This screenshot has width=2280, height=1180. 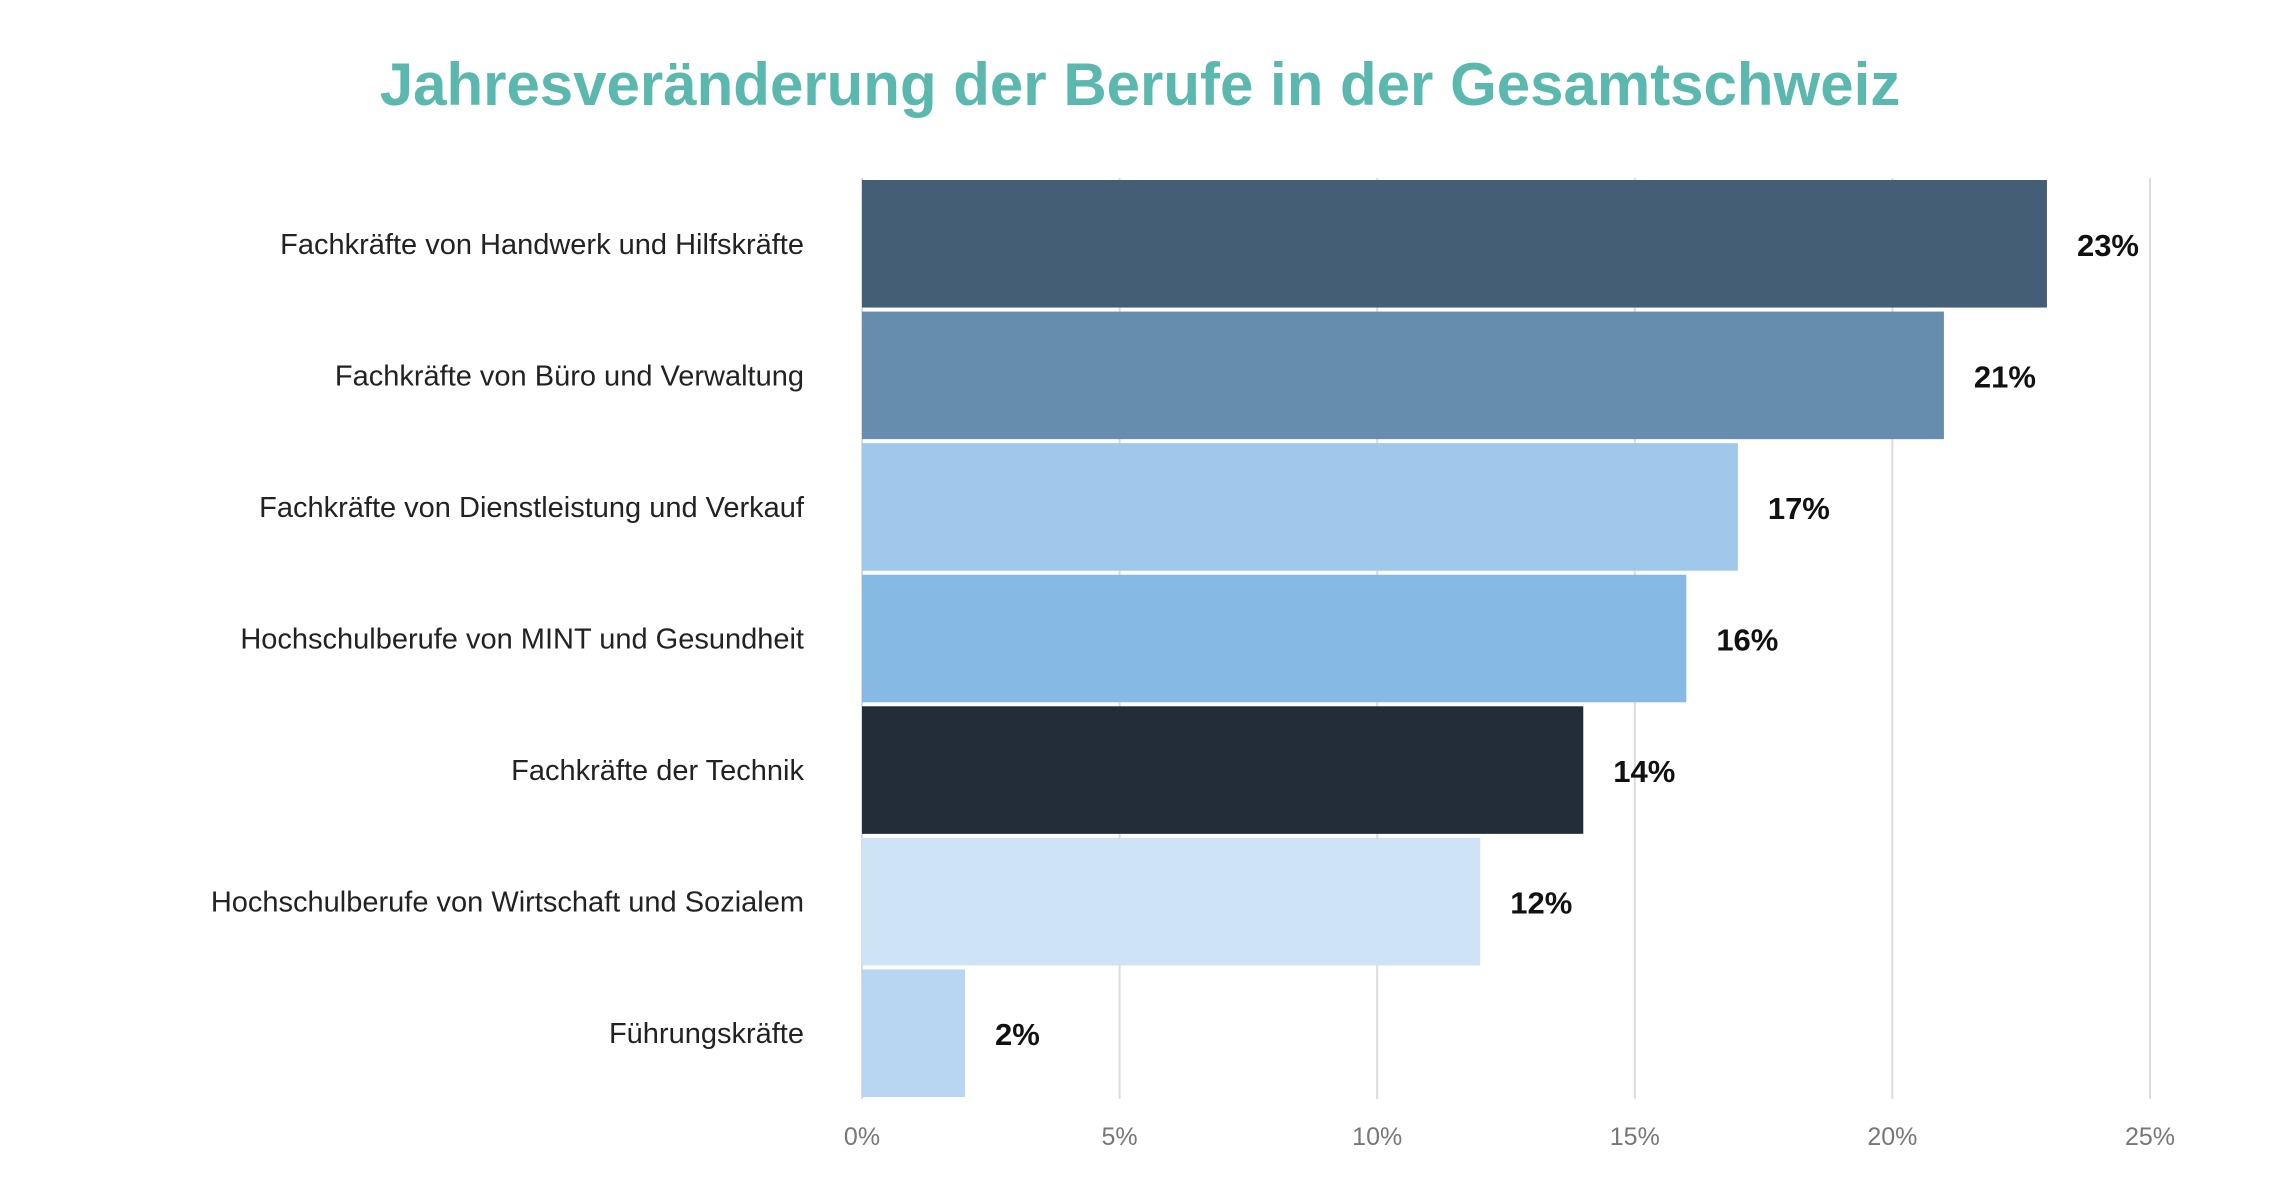 I want to click on data-label: 12%, so click(x=1541, y=903).